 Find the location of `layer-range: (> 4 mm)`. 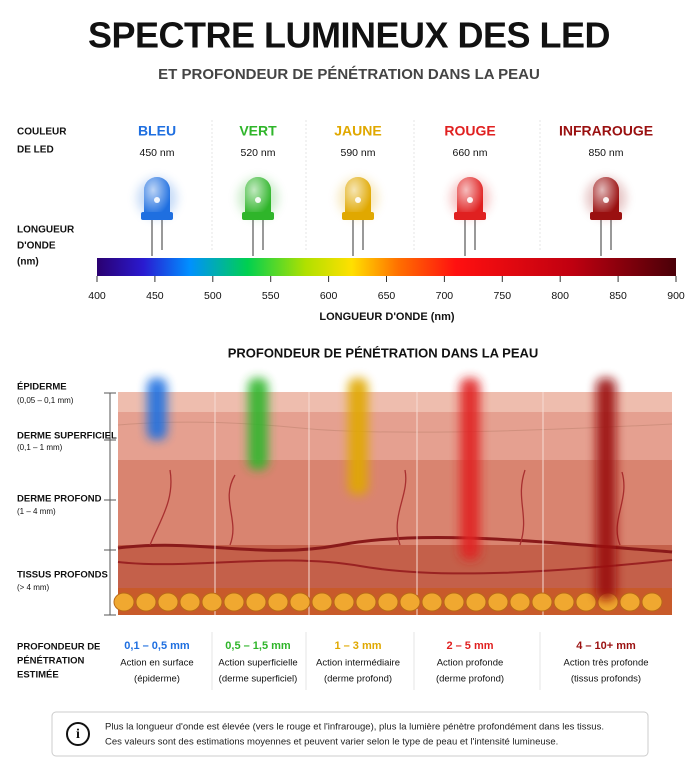

layer-range: (> 4 mm) is located at coordinates (33, 587).